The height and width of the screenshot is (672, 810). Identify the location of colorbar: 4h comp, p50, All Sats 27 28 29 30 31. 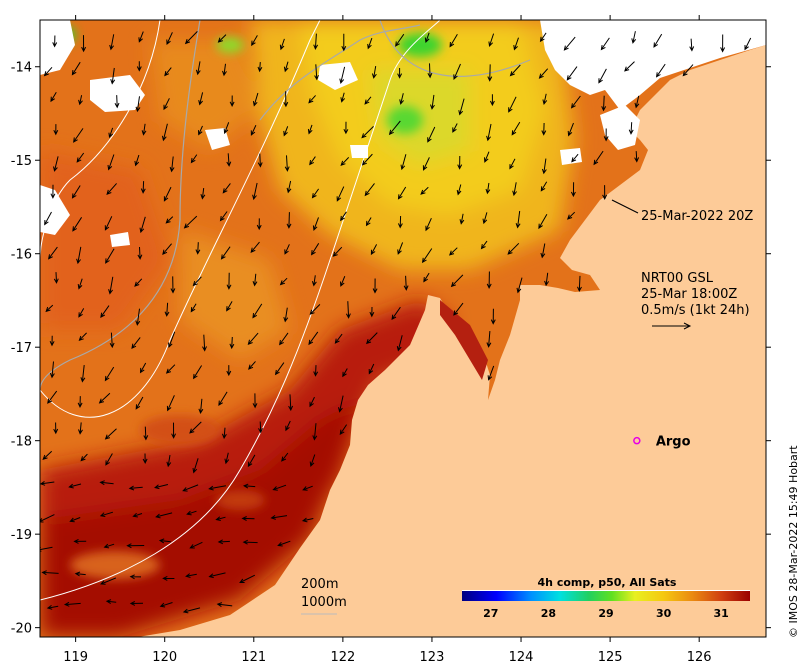
(606, 598).